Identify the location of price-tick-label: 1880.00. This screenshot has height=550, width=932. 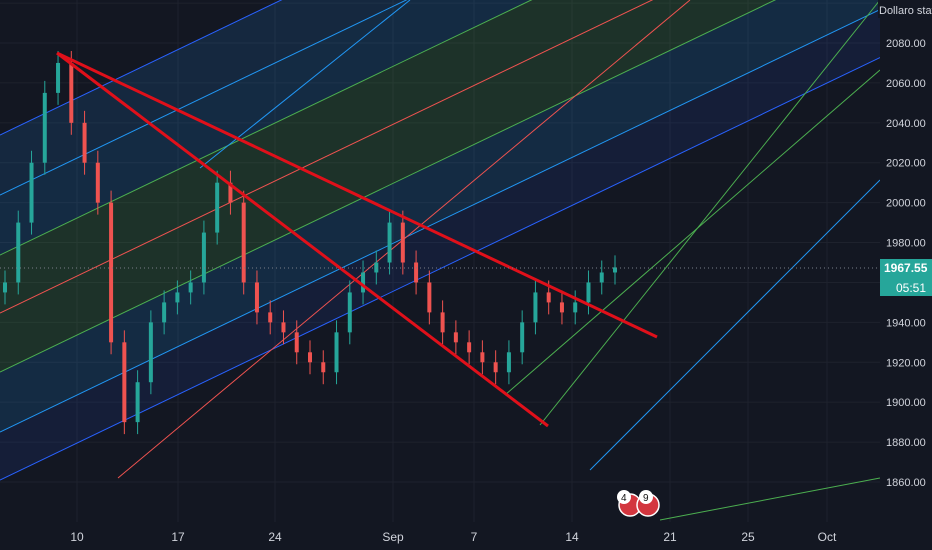
(906, 443).